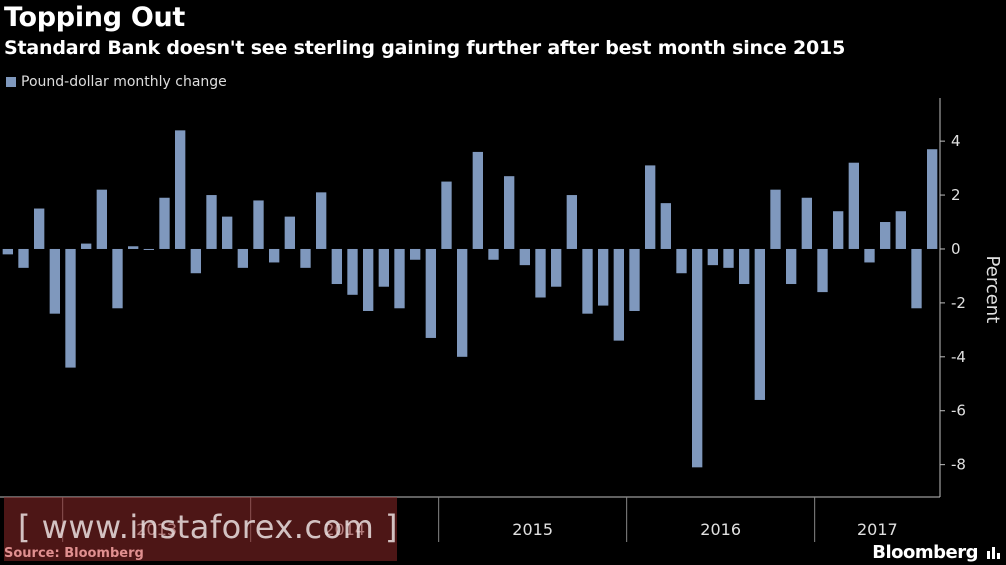  Describe the element at coordinates (958, 465) in the screenshot. I see `y-tick-label: -8` at that location.